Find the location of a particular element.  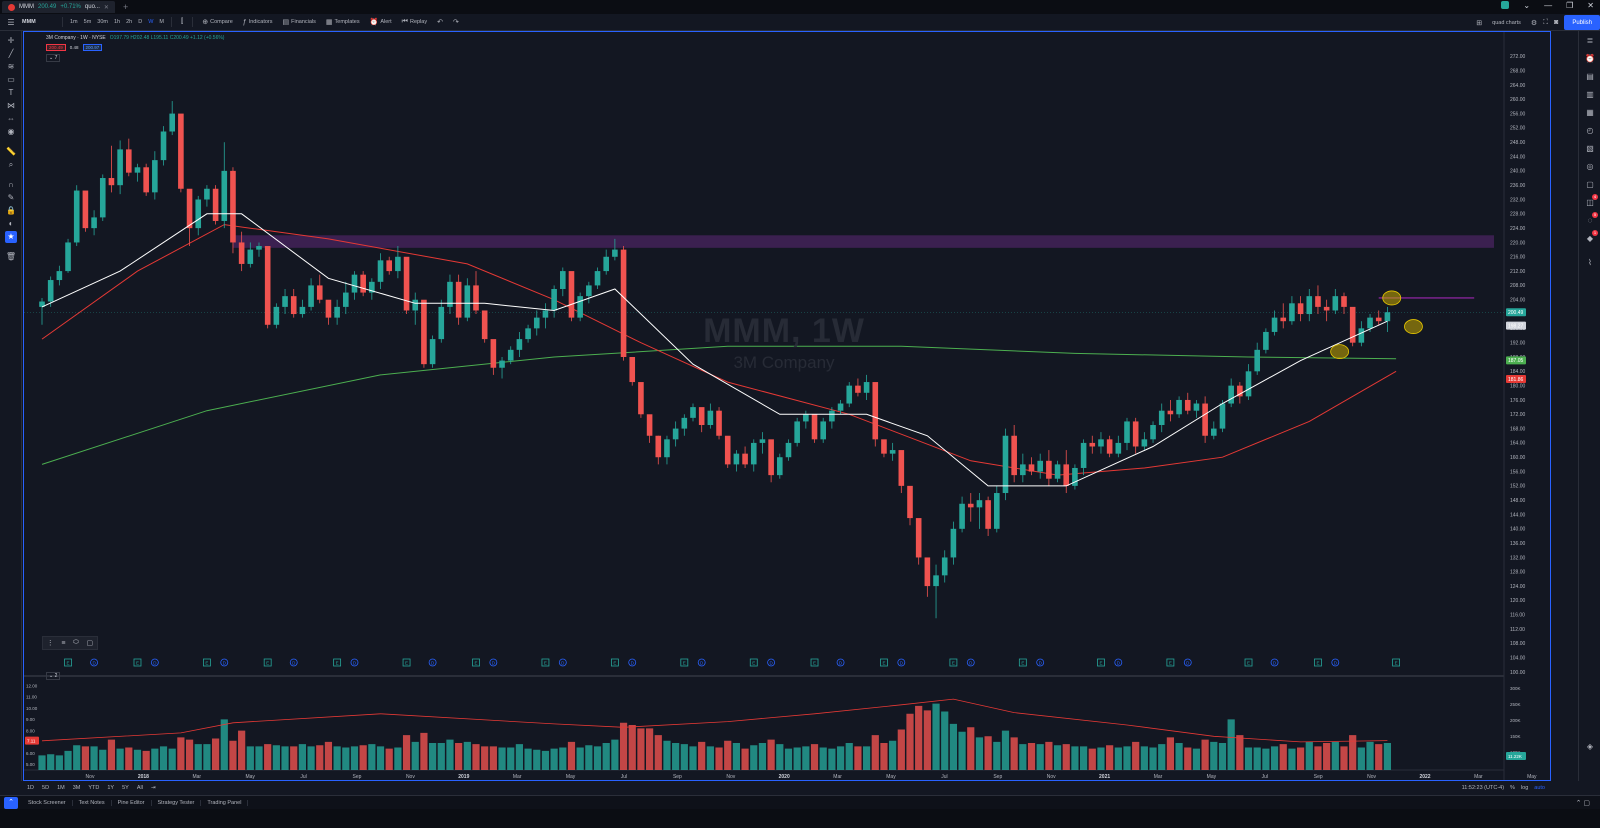

symbol-search: MMM is located at coordinates (29, 22).